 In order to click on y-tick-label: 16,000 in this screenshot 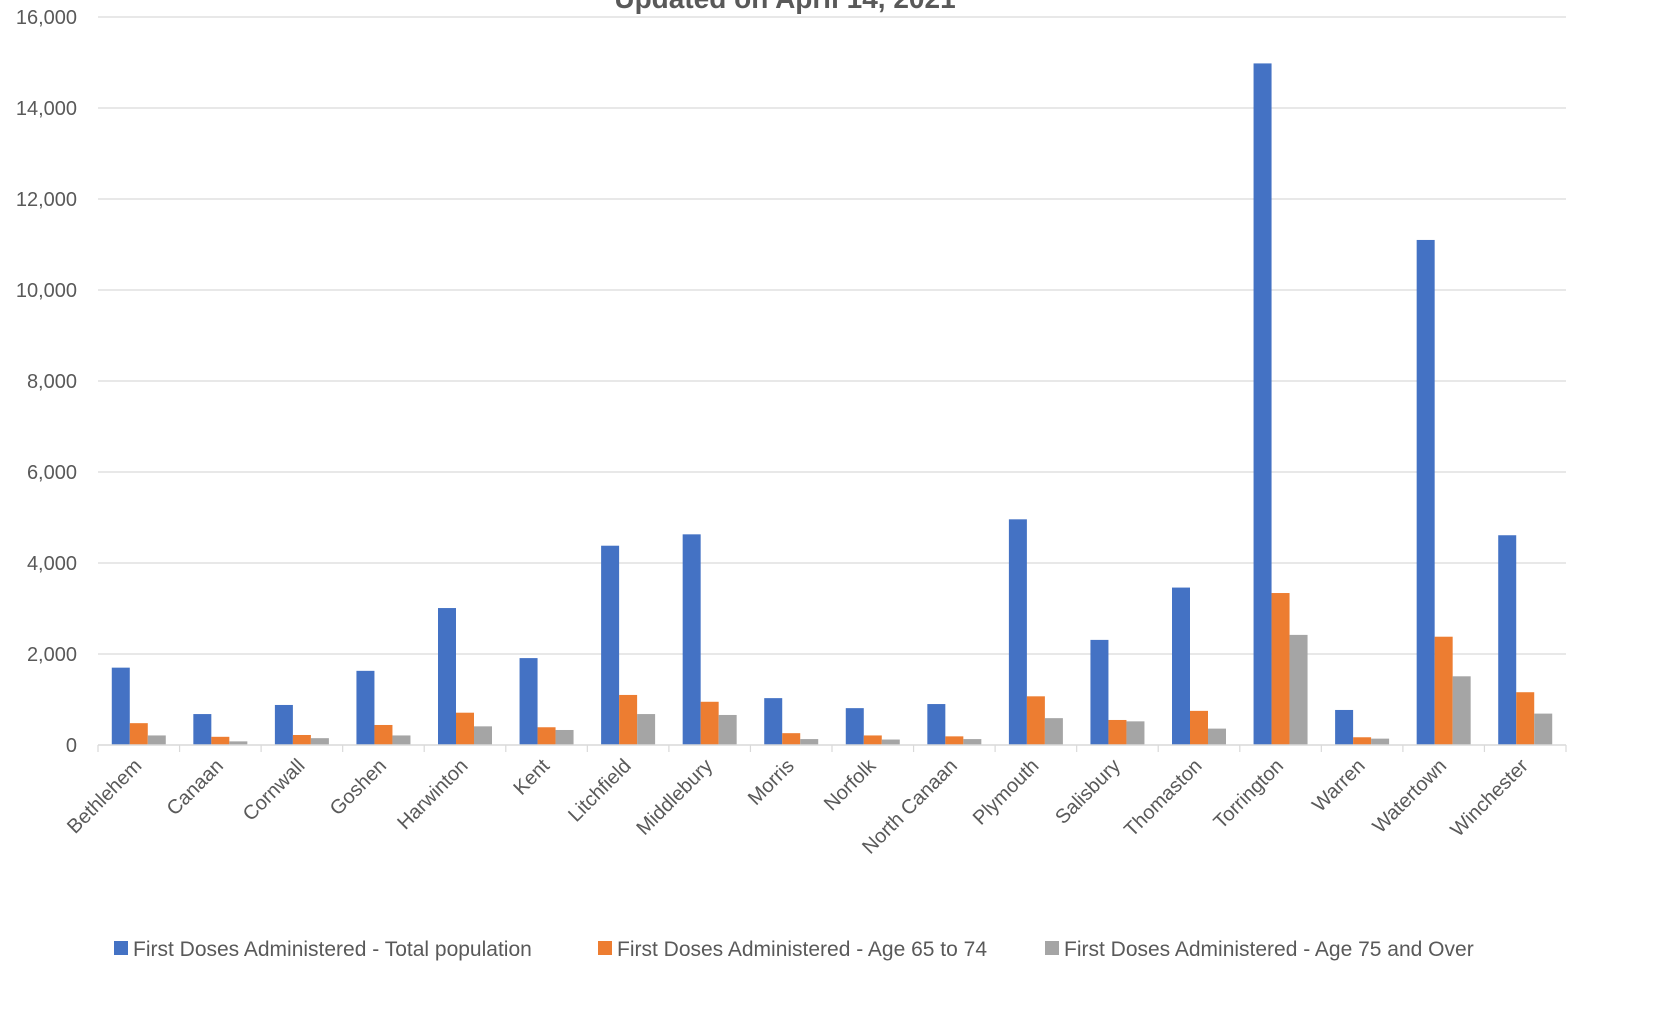, I will do `click(46, 18)`.